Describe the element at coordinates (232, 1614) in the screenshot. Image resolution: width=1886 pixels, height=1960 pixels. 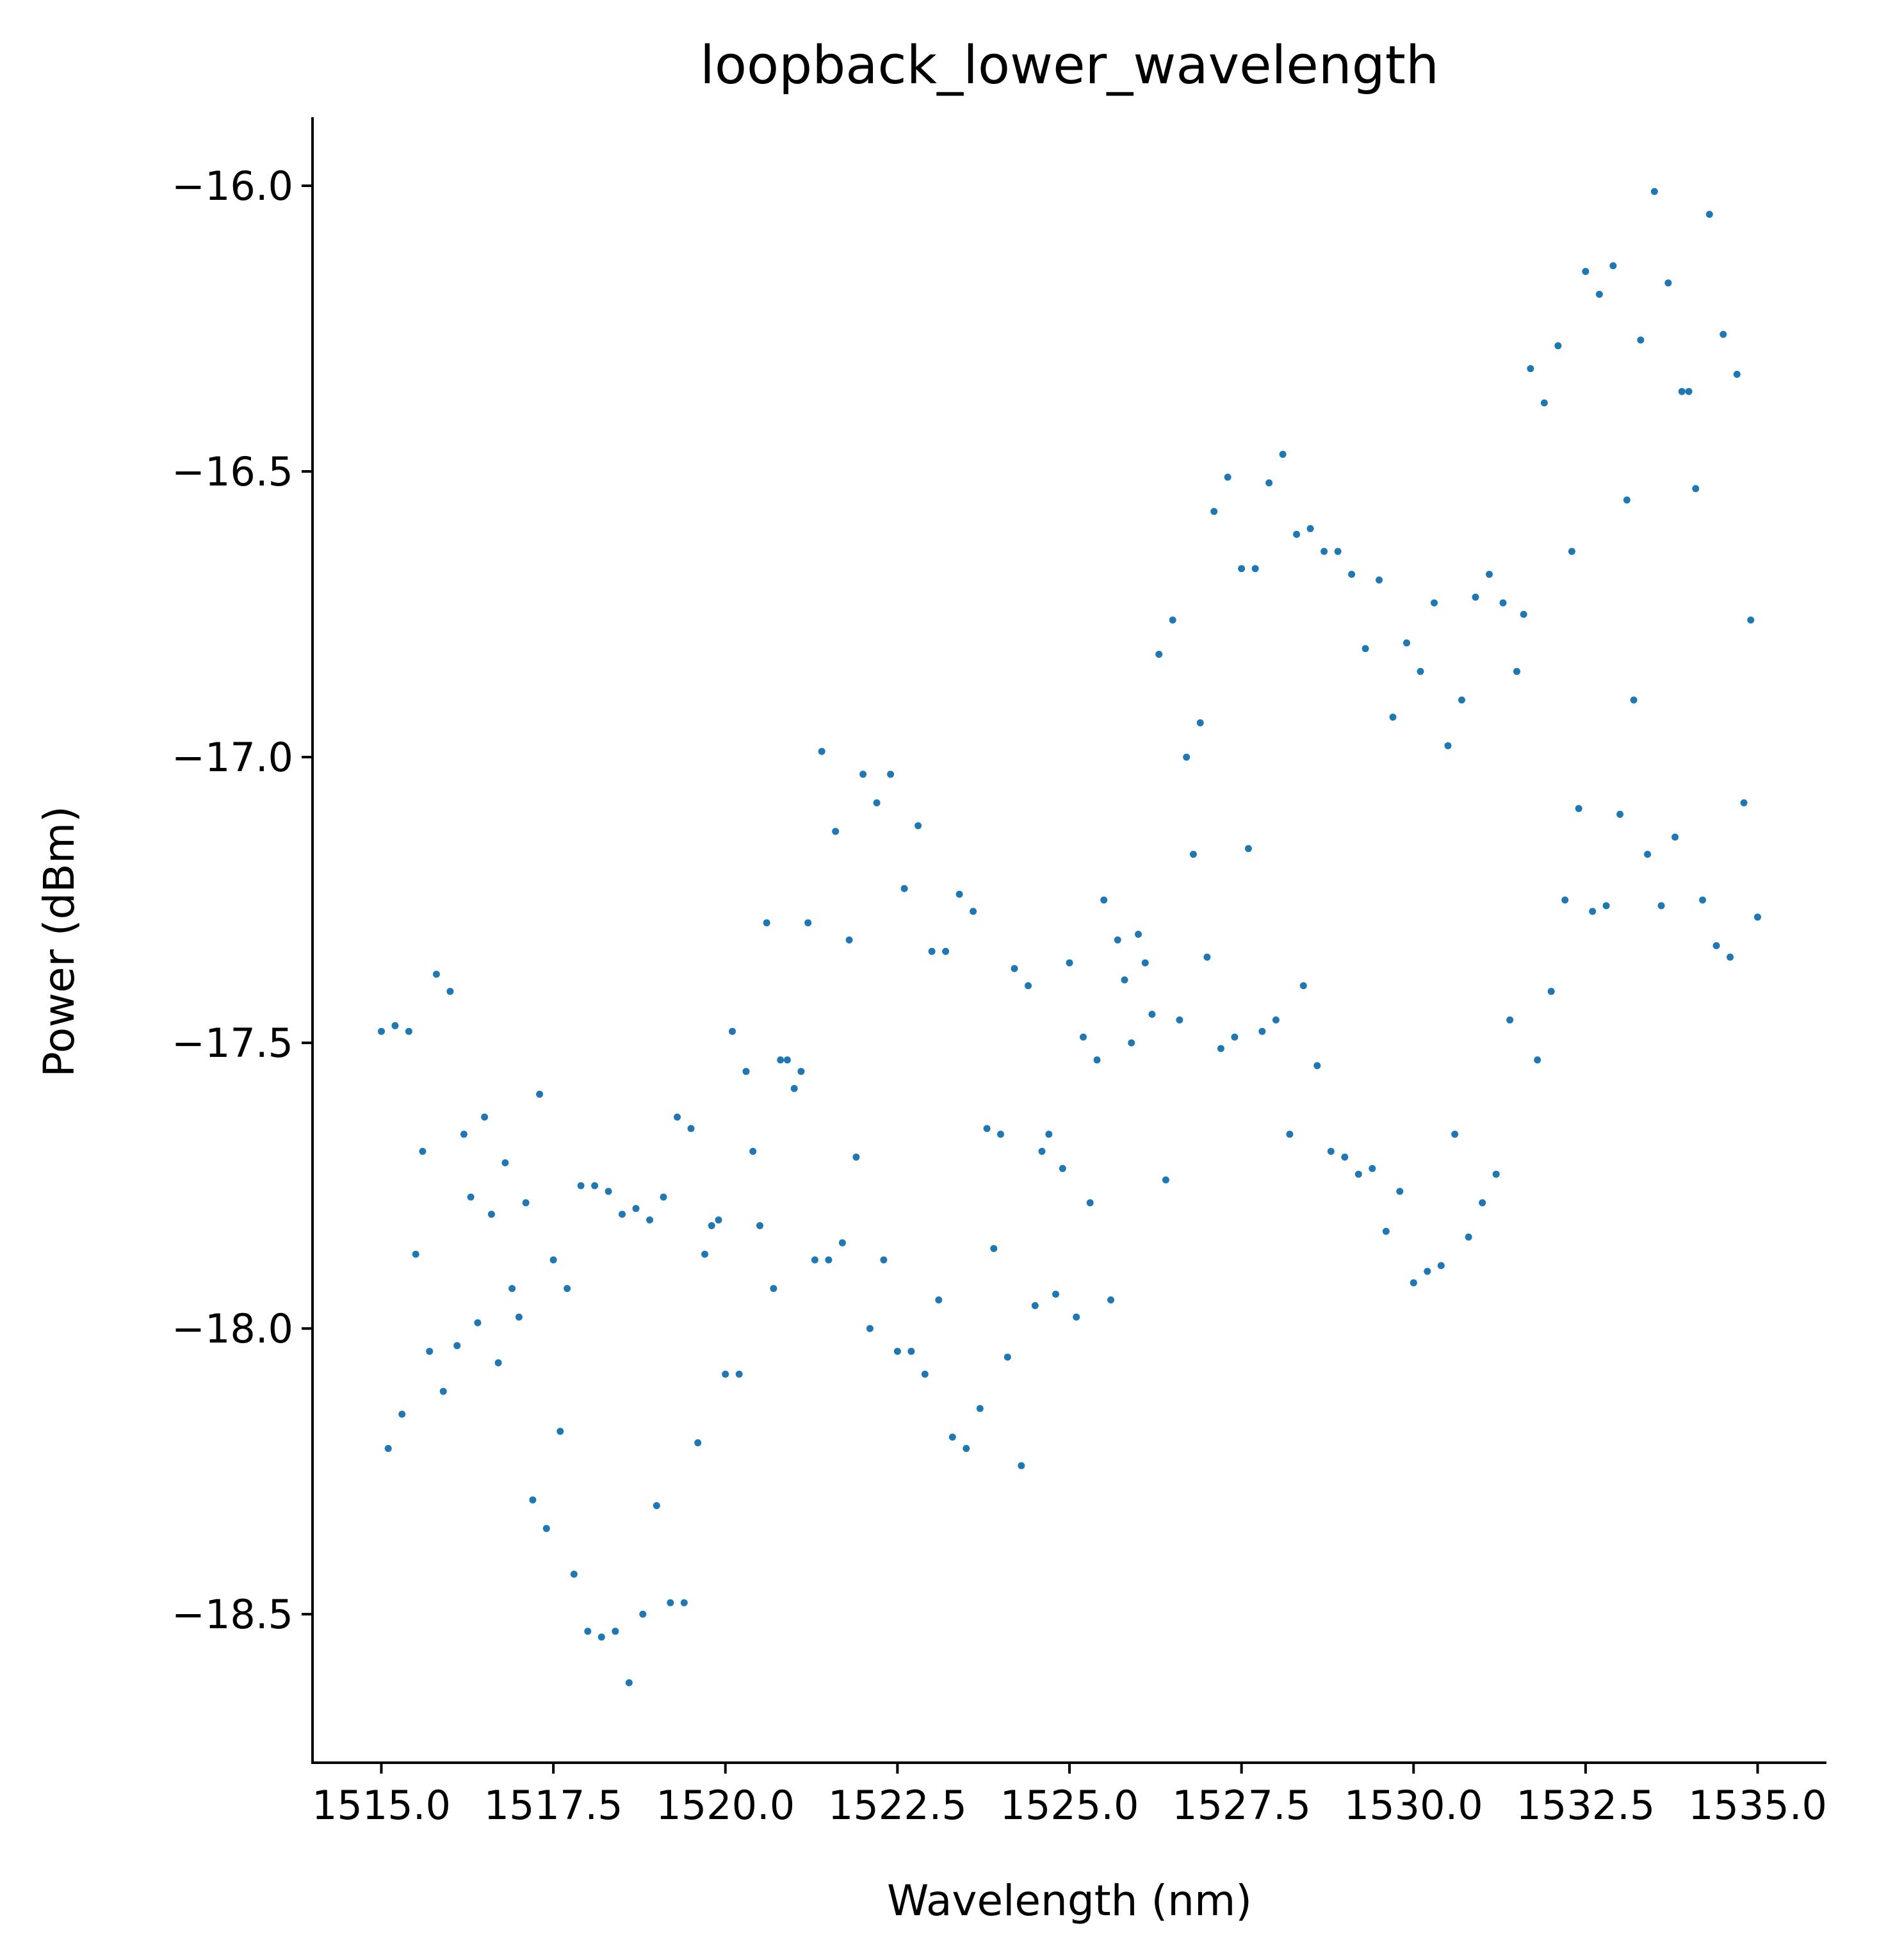
I see `y-tick-label: −18.5` at that location.